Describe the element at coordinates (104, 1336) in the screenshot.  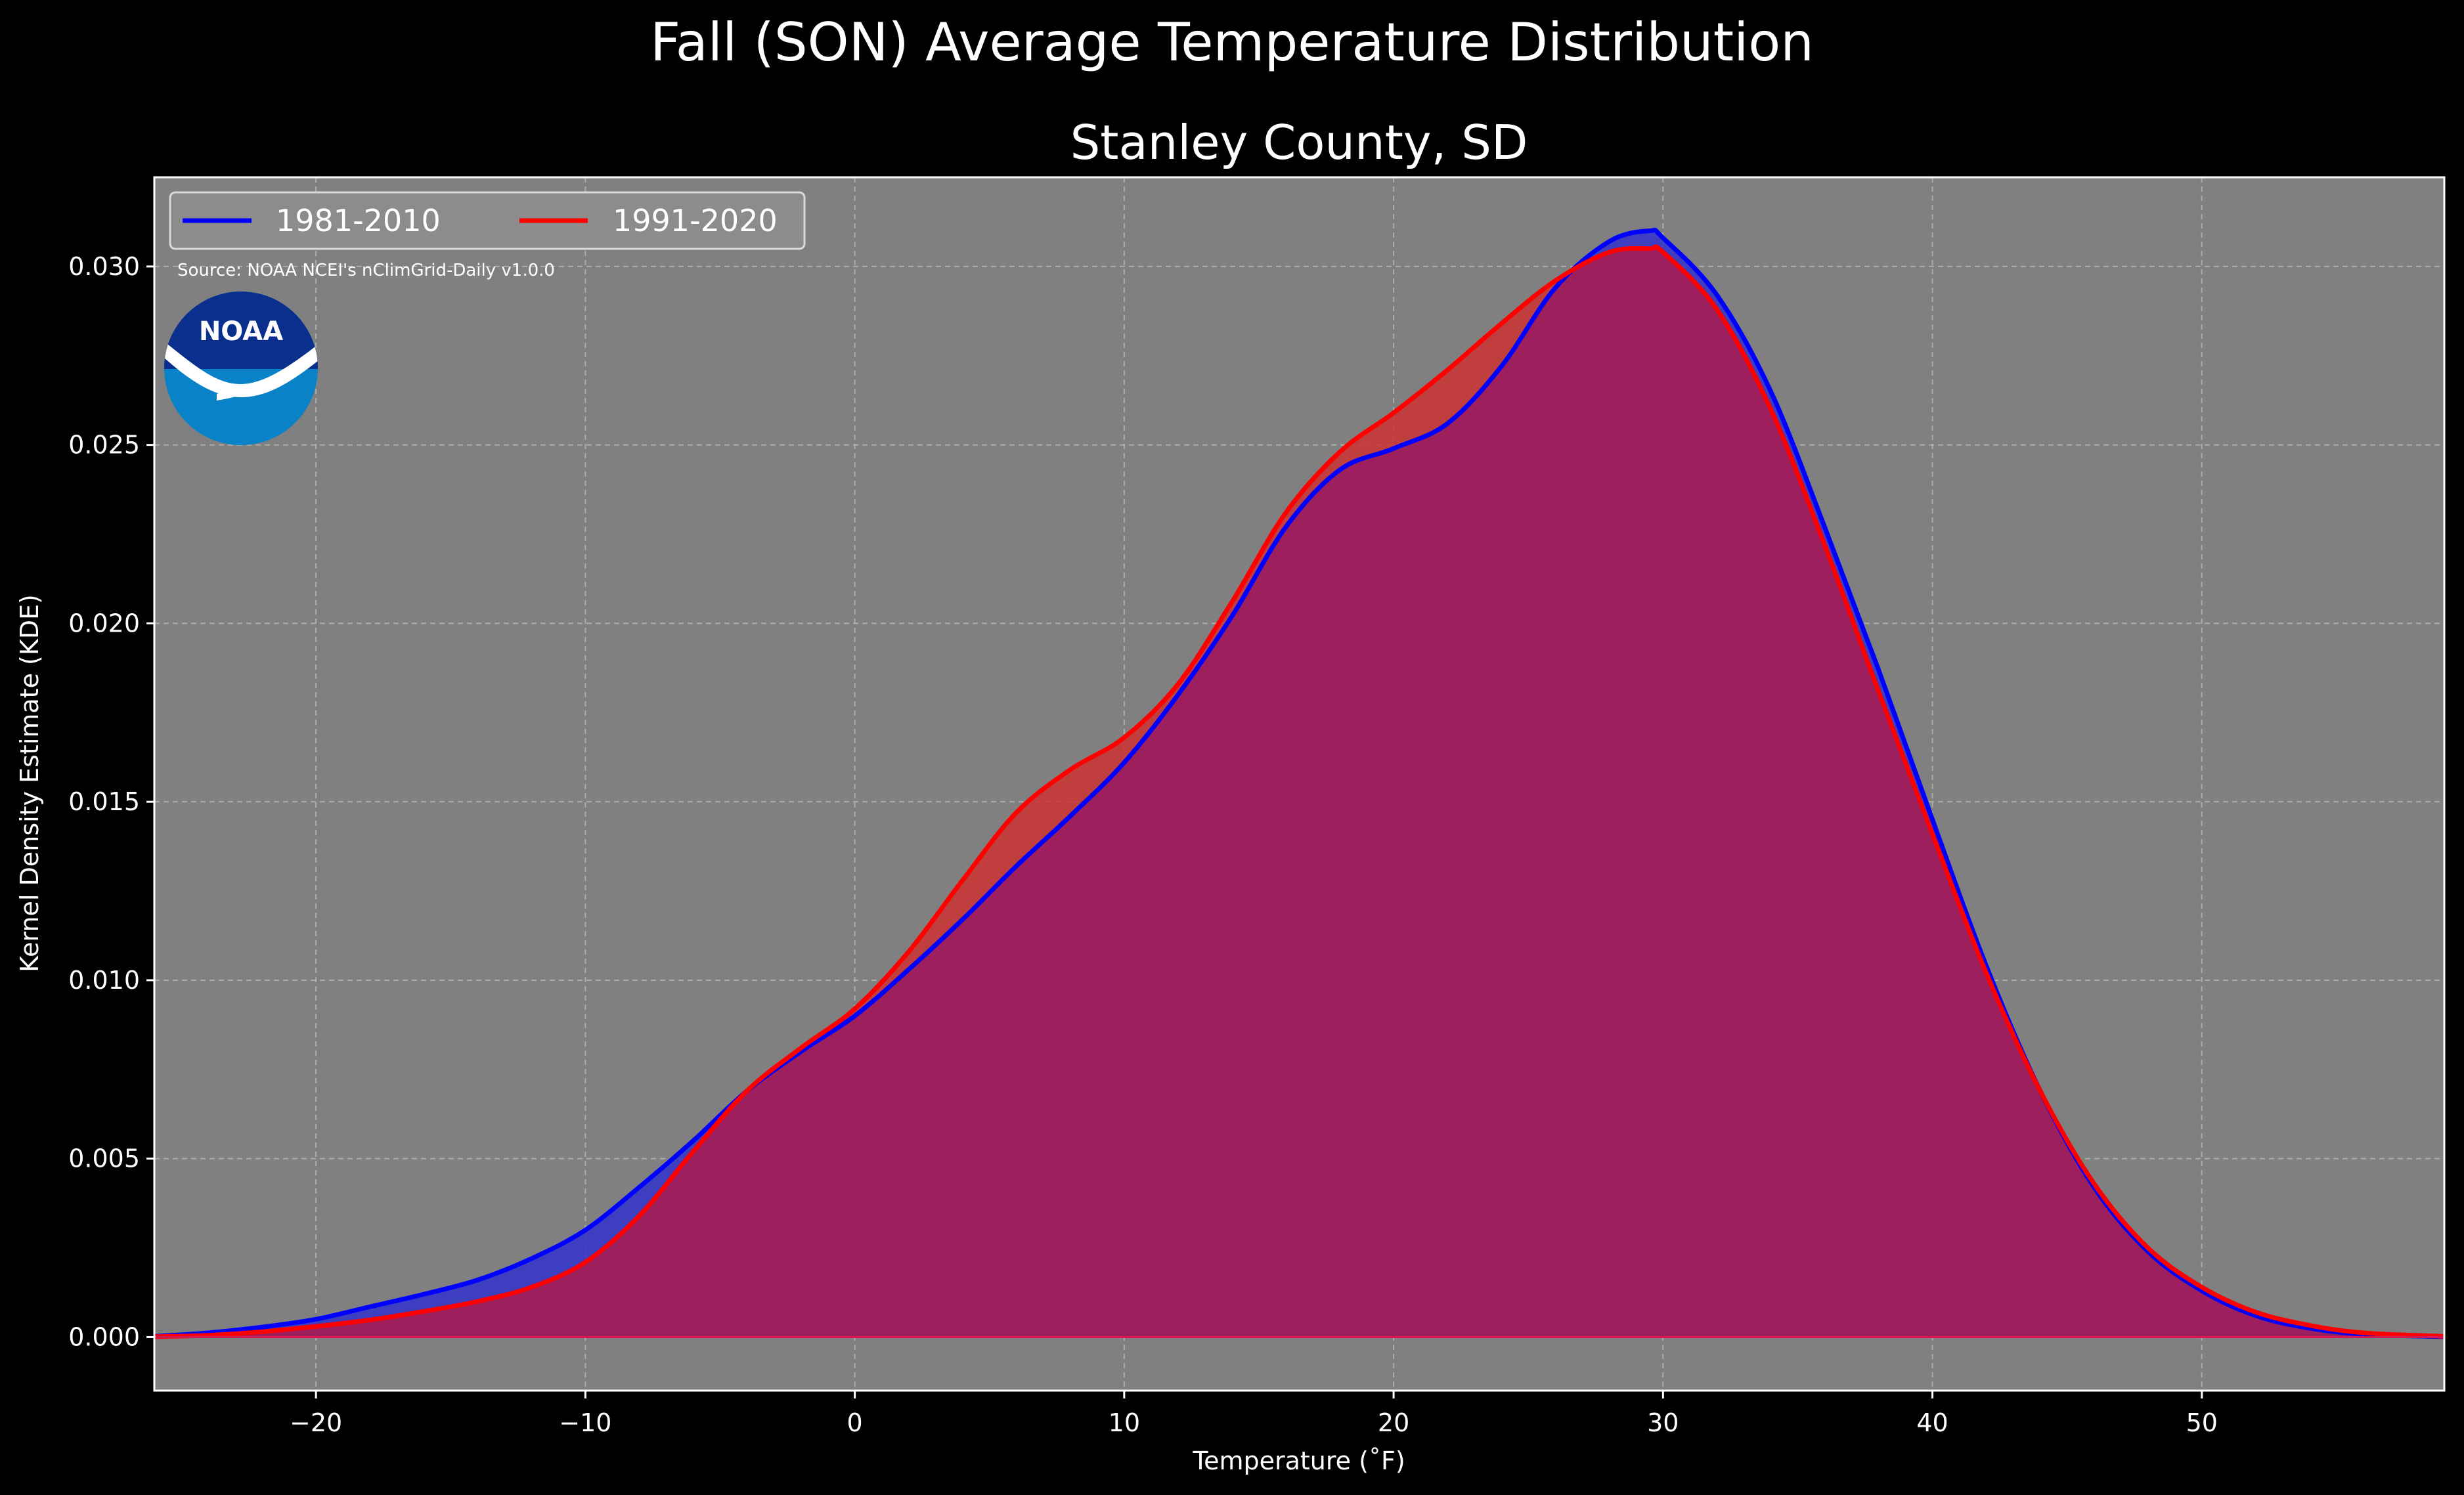
I see `y-tick-label: 0.000` at that location.